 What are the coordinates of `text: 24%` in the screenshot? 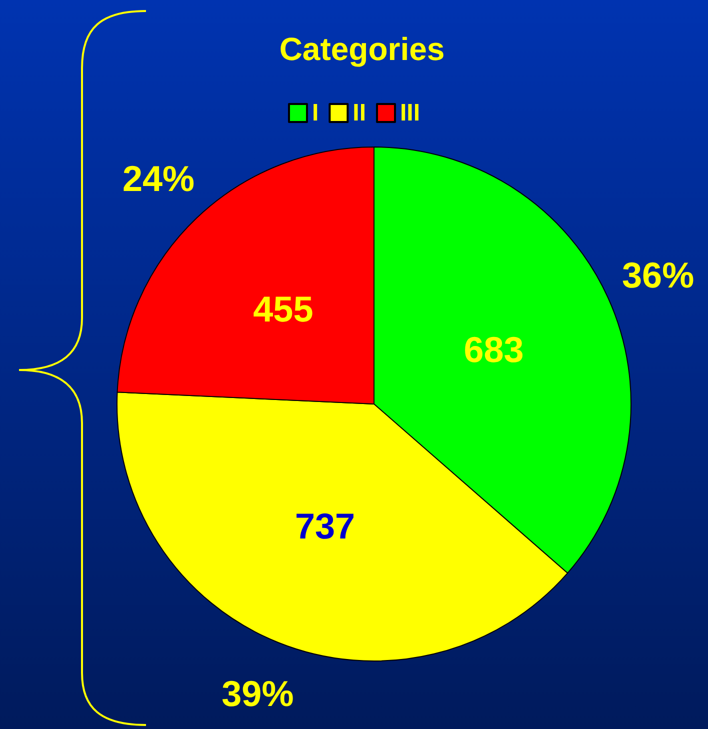 It's located at (158, 178).